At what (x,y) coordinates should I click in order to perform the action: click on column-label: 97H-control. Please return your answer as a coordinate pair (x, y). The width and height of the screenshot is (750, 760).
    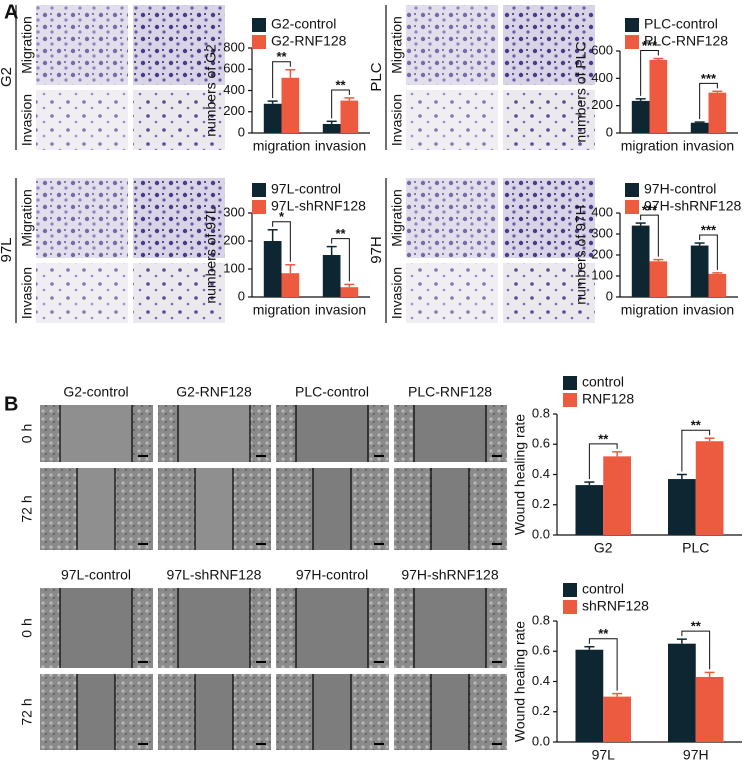
    Looking at the image, I should click on (332, 575).